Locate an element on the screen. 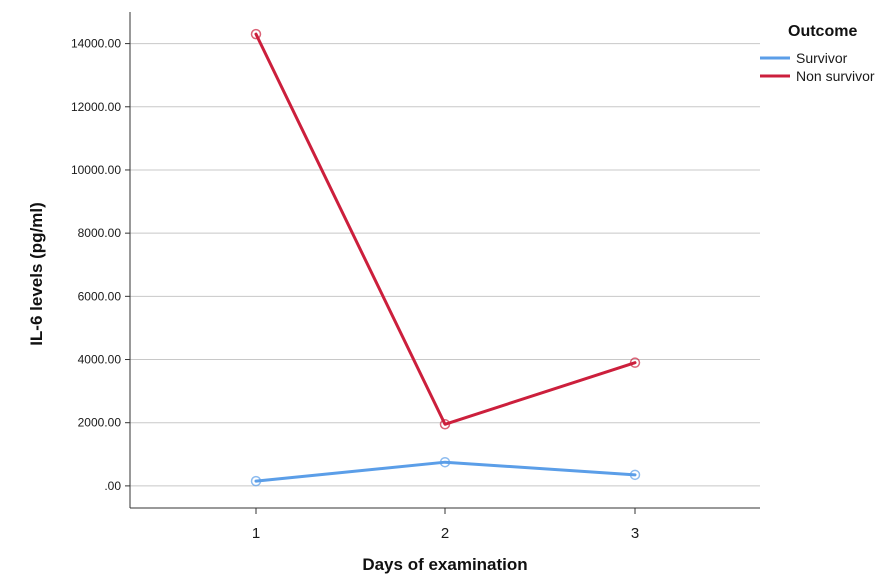  x-axis-ticks: 1 2 3 is located at coordinates (445, 525).